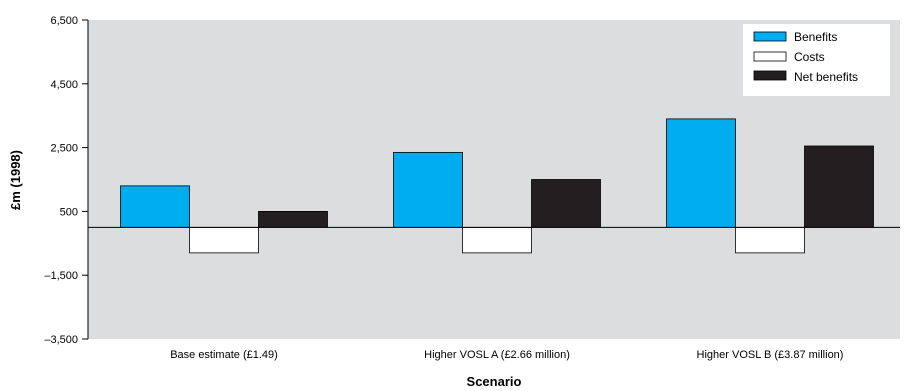  I want to click on y-tick-label: 500, so click(69, 212).